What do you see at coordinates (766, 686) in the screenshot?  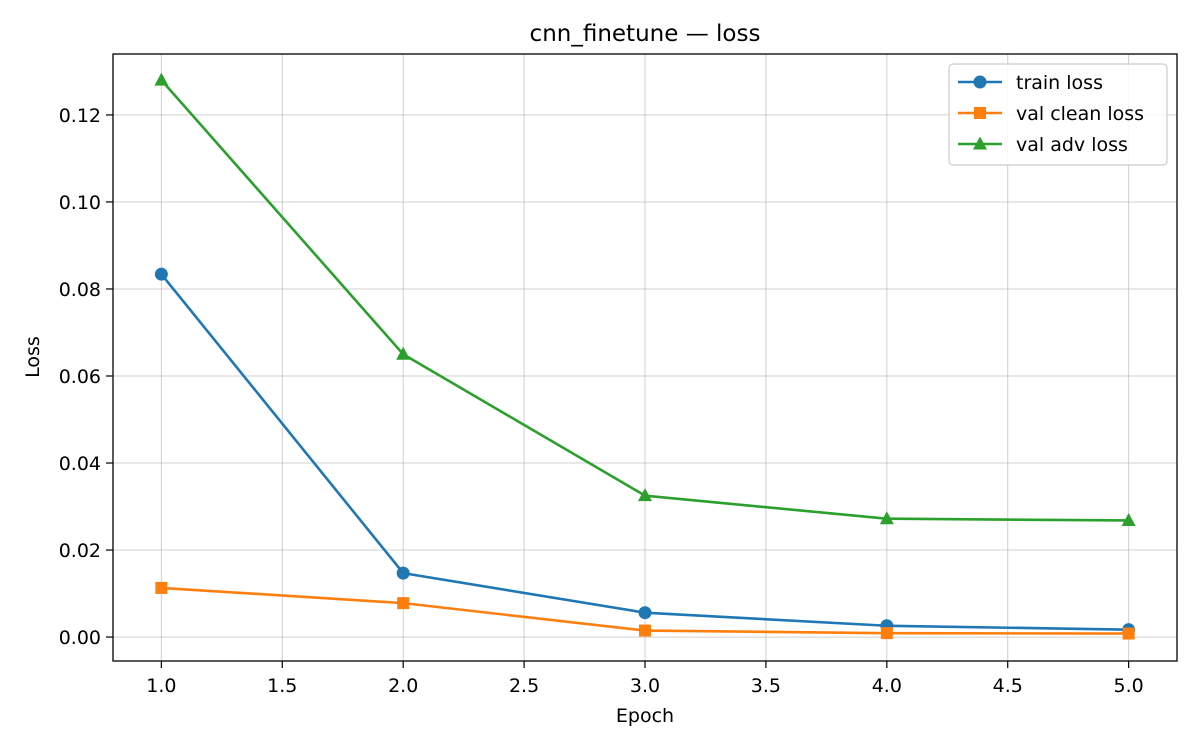 I see `x-tick-label: 3.5` at bounding box center [766, 686].